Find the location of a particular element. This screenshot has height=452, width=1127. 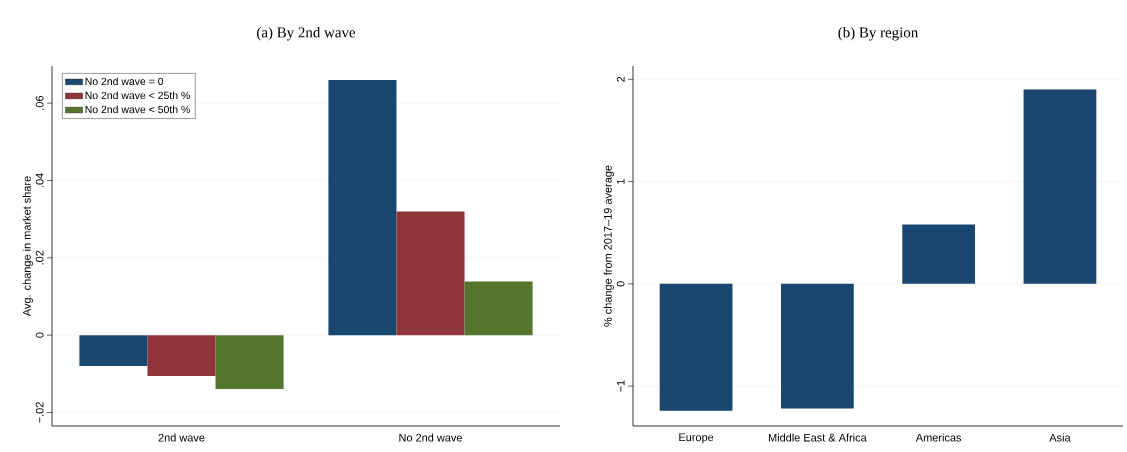

legend-label: No 2nd wave < 50th % is located at coordinates (137, 109).